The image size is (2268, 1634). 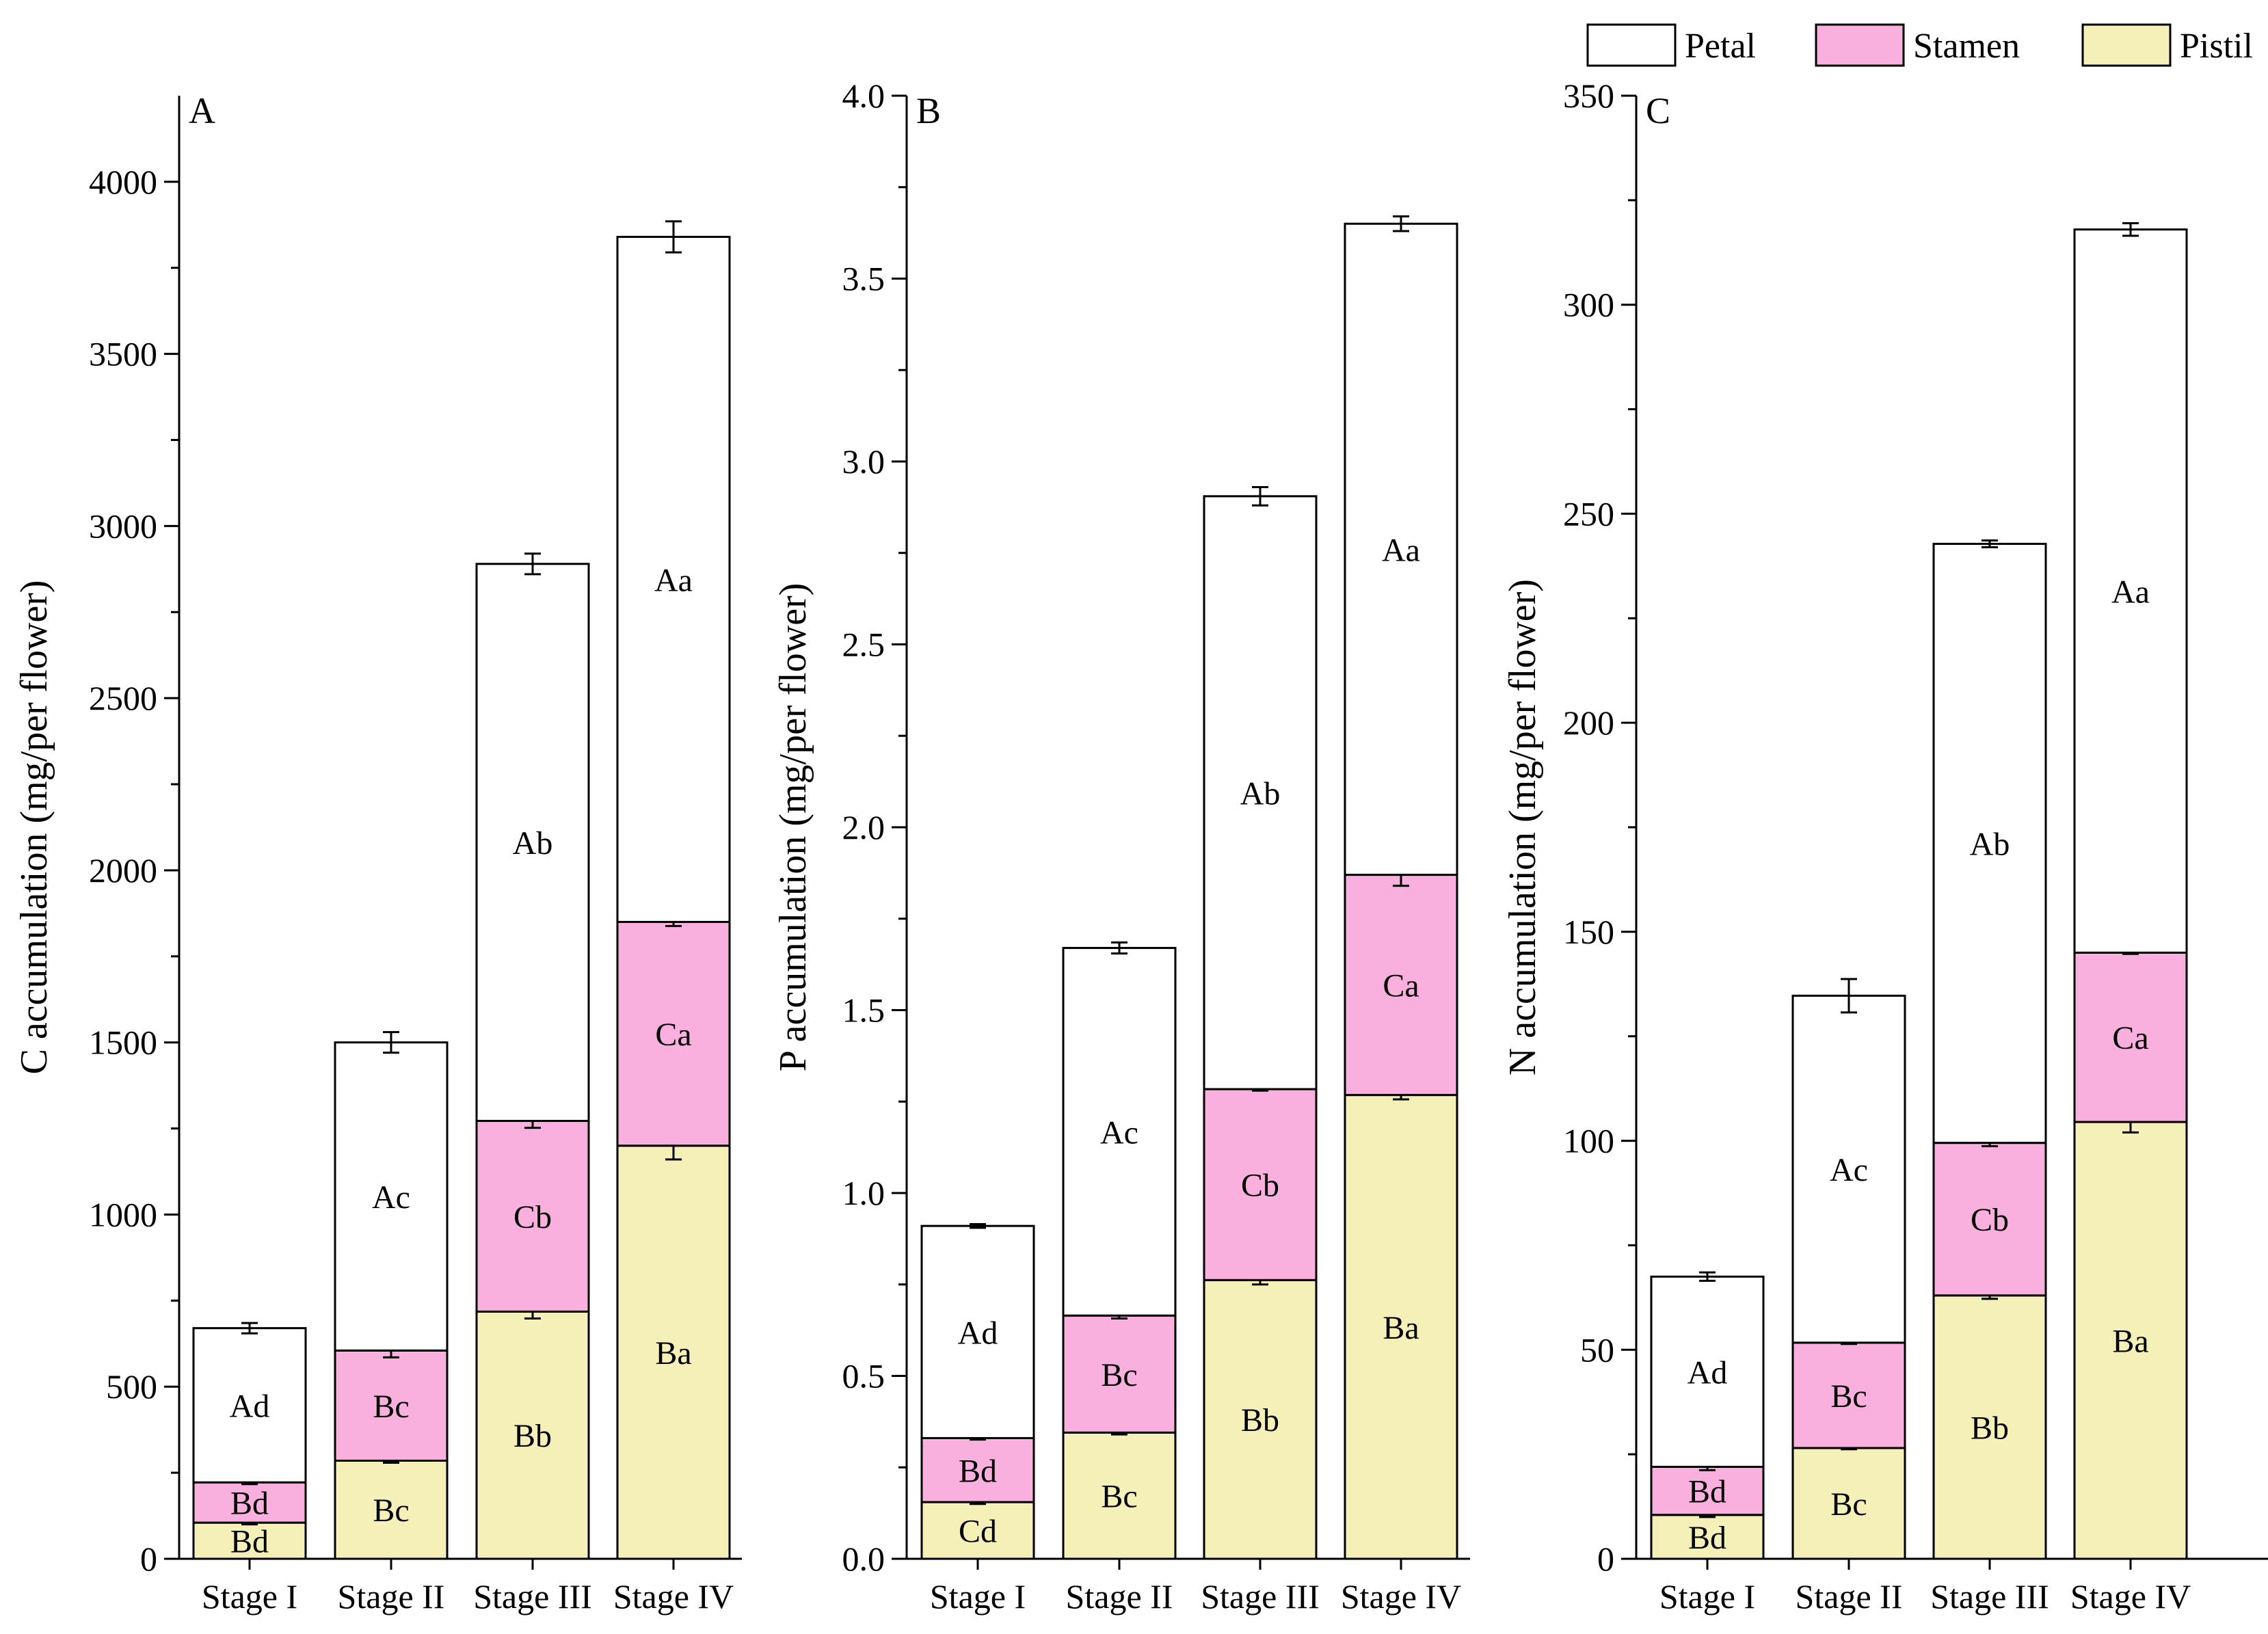 I want to click on y-tick-label: 3500, so click(x=123, y=354).